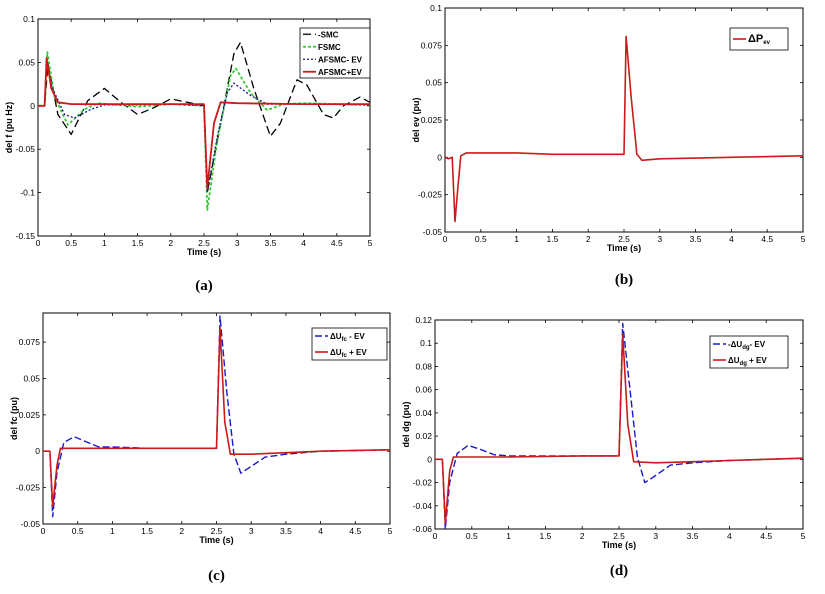 The image size is (825, 594). What do you see at coordinates (744, 364) in the screenshot?
I see `legend-subscript: dg` at bounding box center [744, 364].